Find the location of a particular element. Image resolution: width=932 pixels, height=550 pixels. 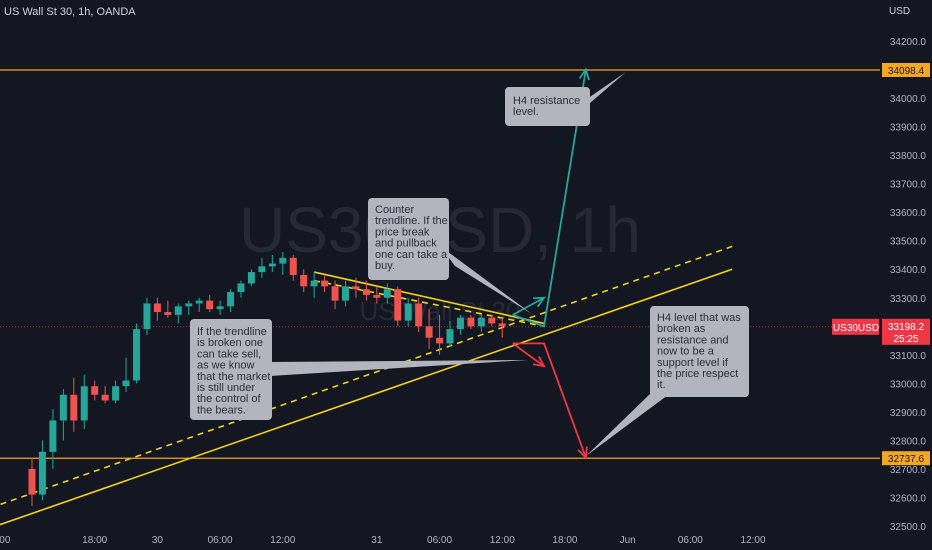

current-price-label: 33198.2 is located at coordinates (906, 327).